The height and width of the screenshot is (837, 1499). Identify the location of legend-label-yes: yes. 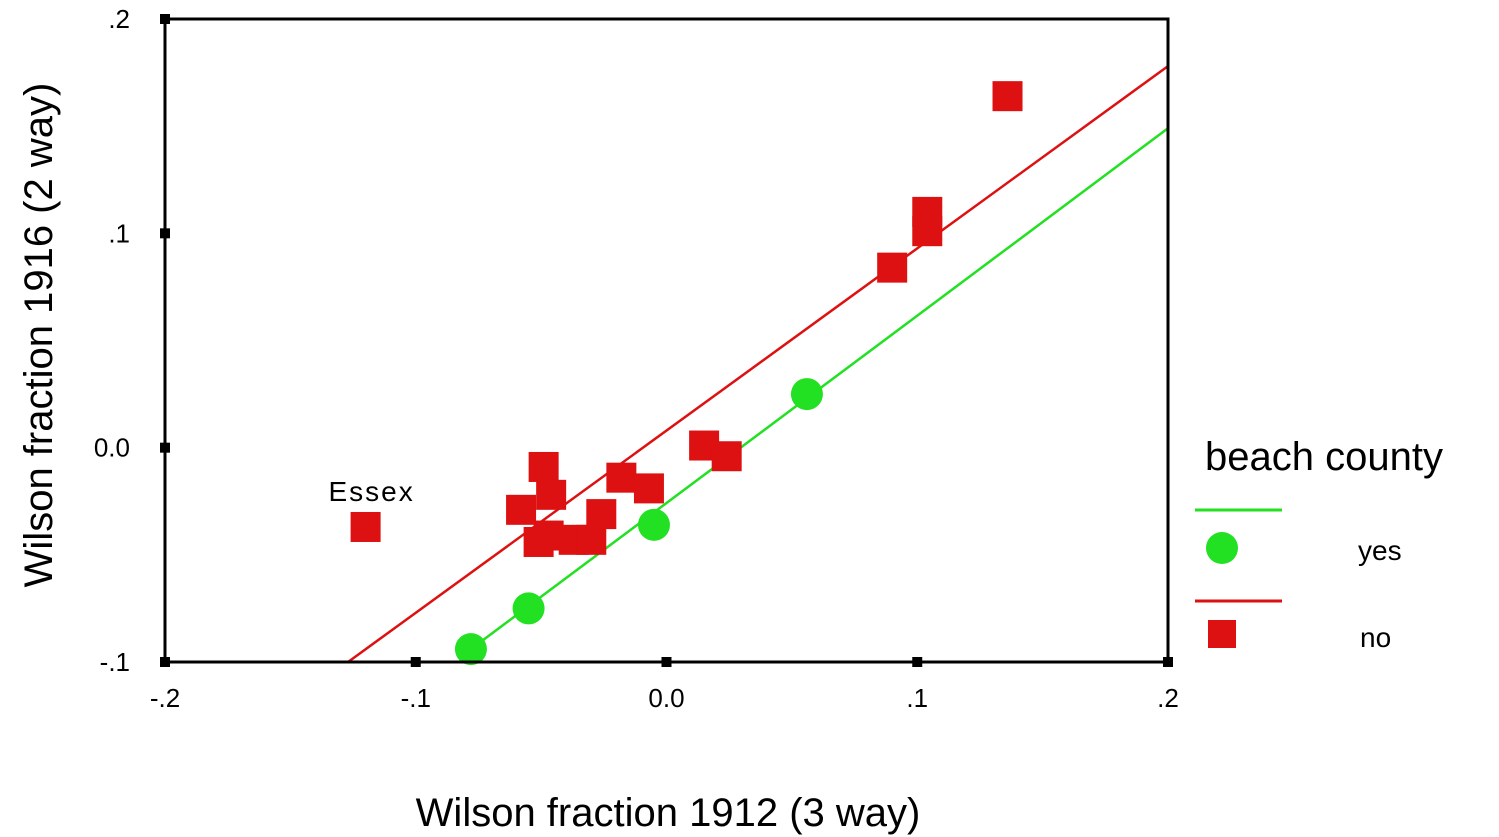
(1380, 550).